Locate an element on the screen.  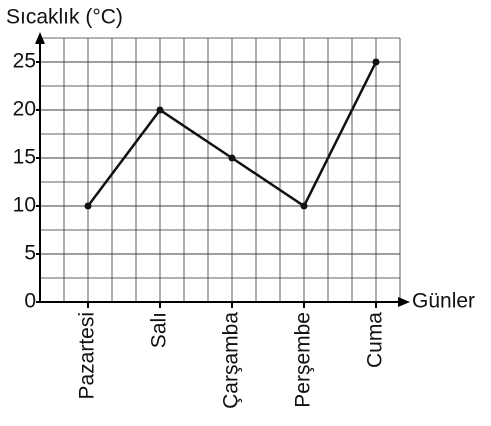
x-tick-label: Cuma is located at coordinates (375, 340).